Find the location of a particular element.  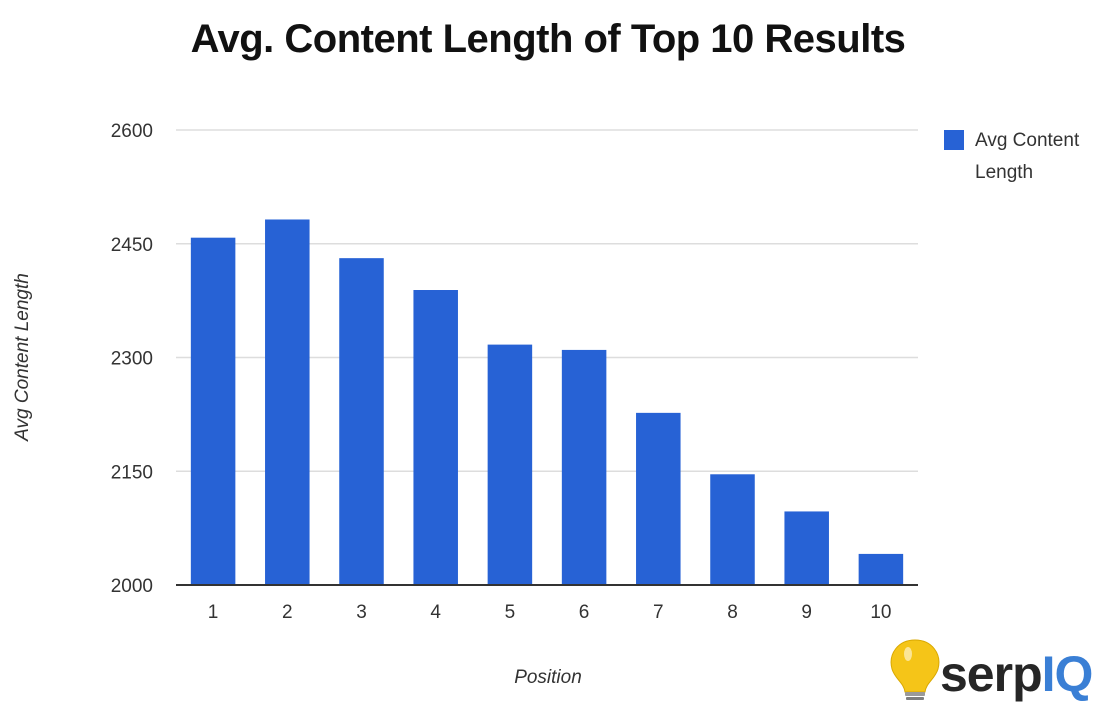

lightbulb-icon is located at coordinates (915, 669).